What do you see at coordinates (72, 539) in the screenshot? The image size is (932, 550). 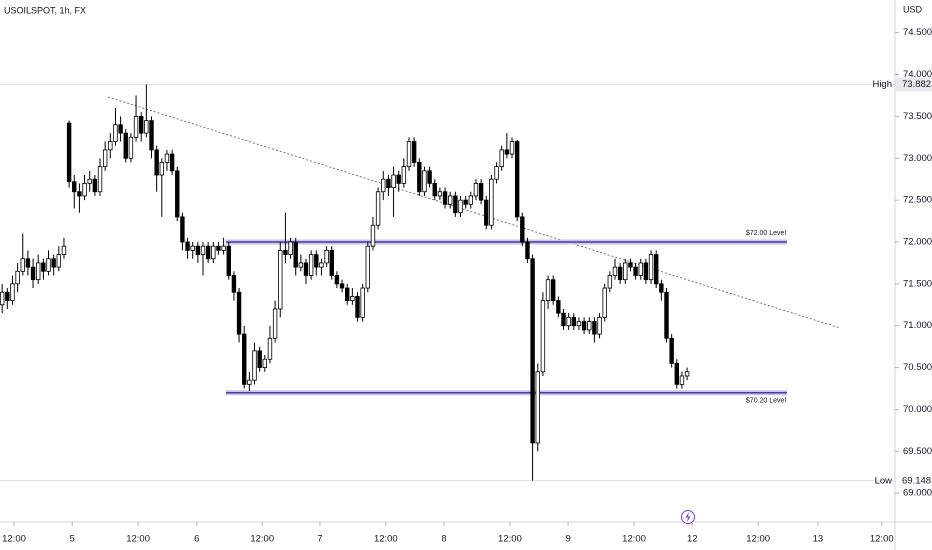 I see `x-tick-label: 5` at bounding box center [72, 539].